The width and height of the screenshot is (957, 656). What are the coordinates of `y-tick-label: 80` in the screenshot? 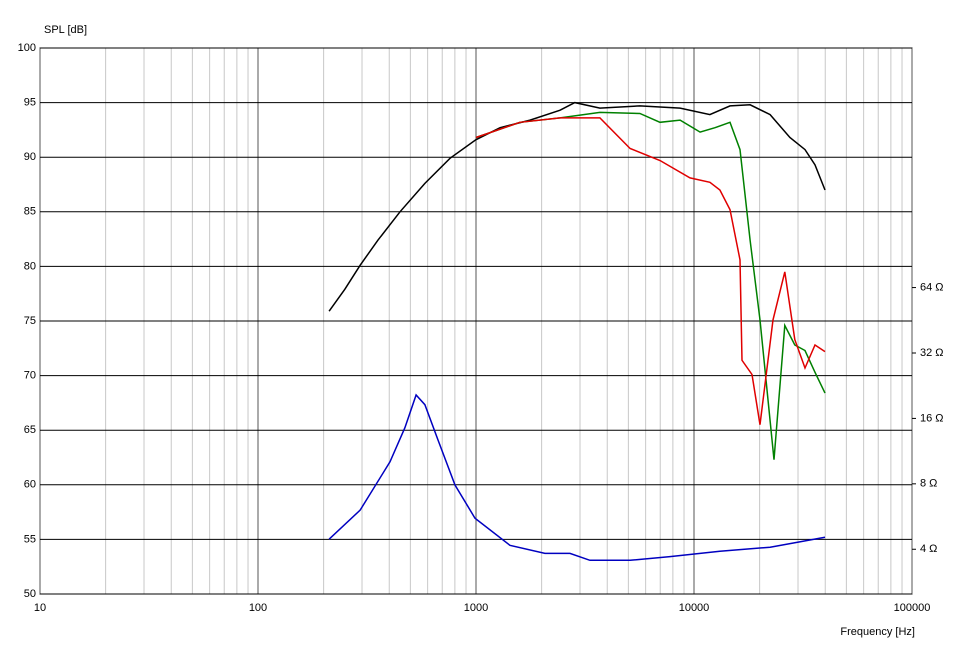 It's located at (30, 266).